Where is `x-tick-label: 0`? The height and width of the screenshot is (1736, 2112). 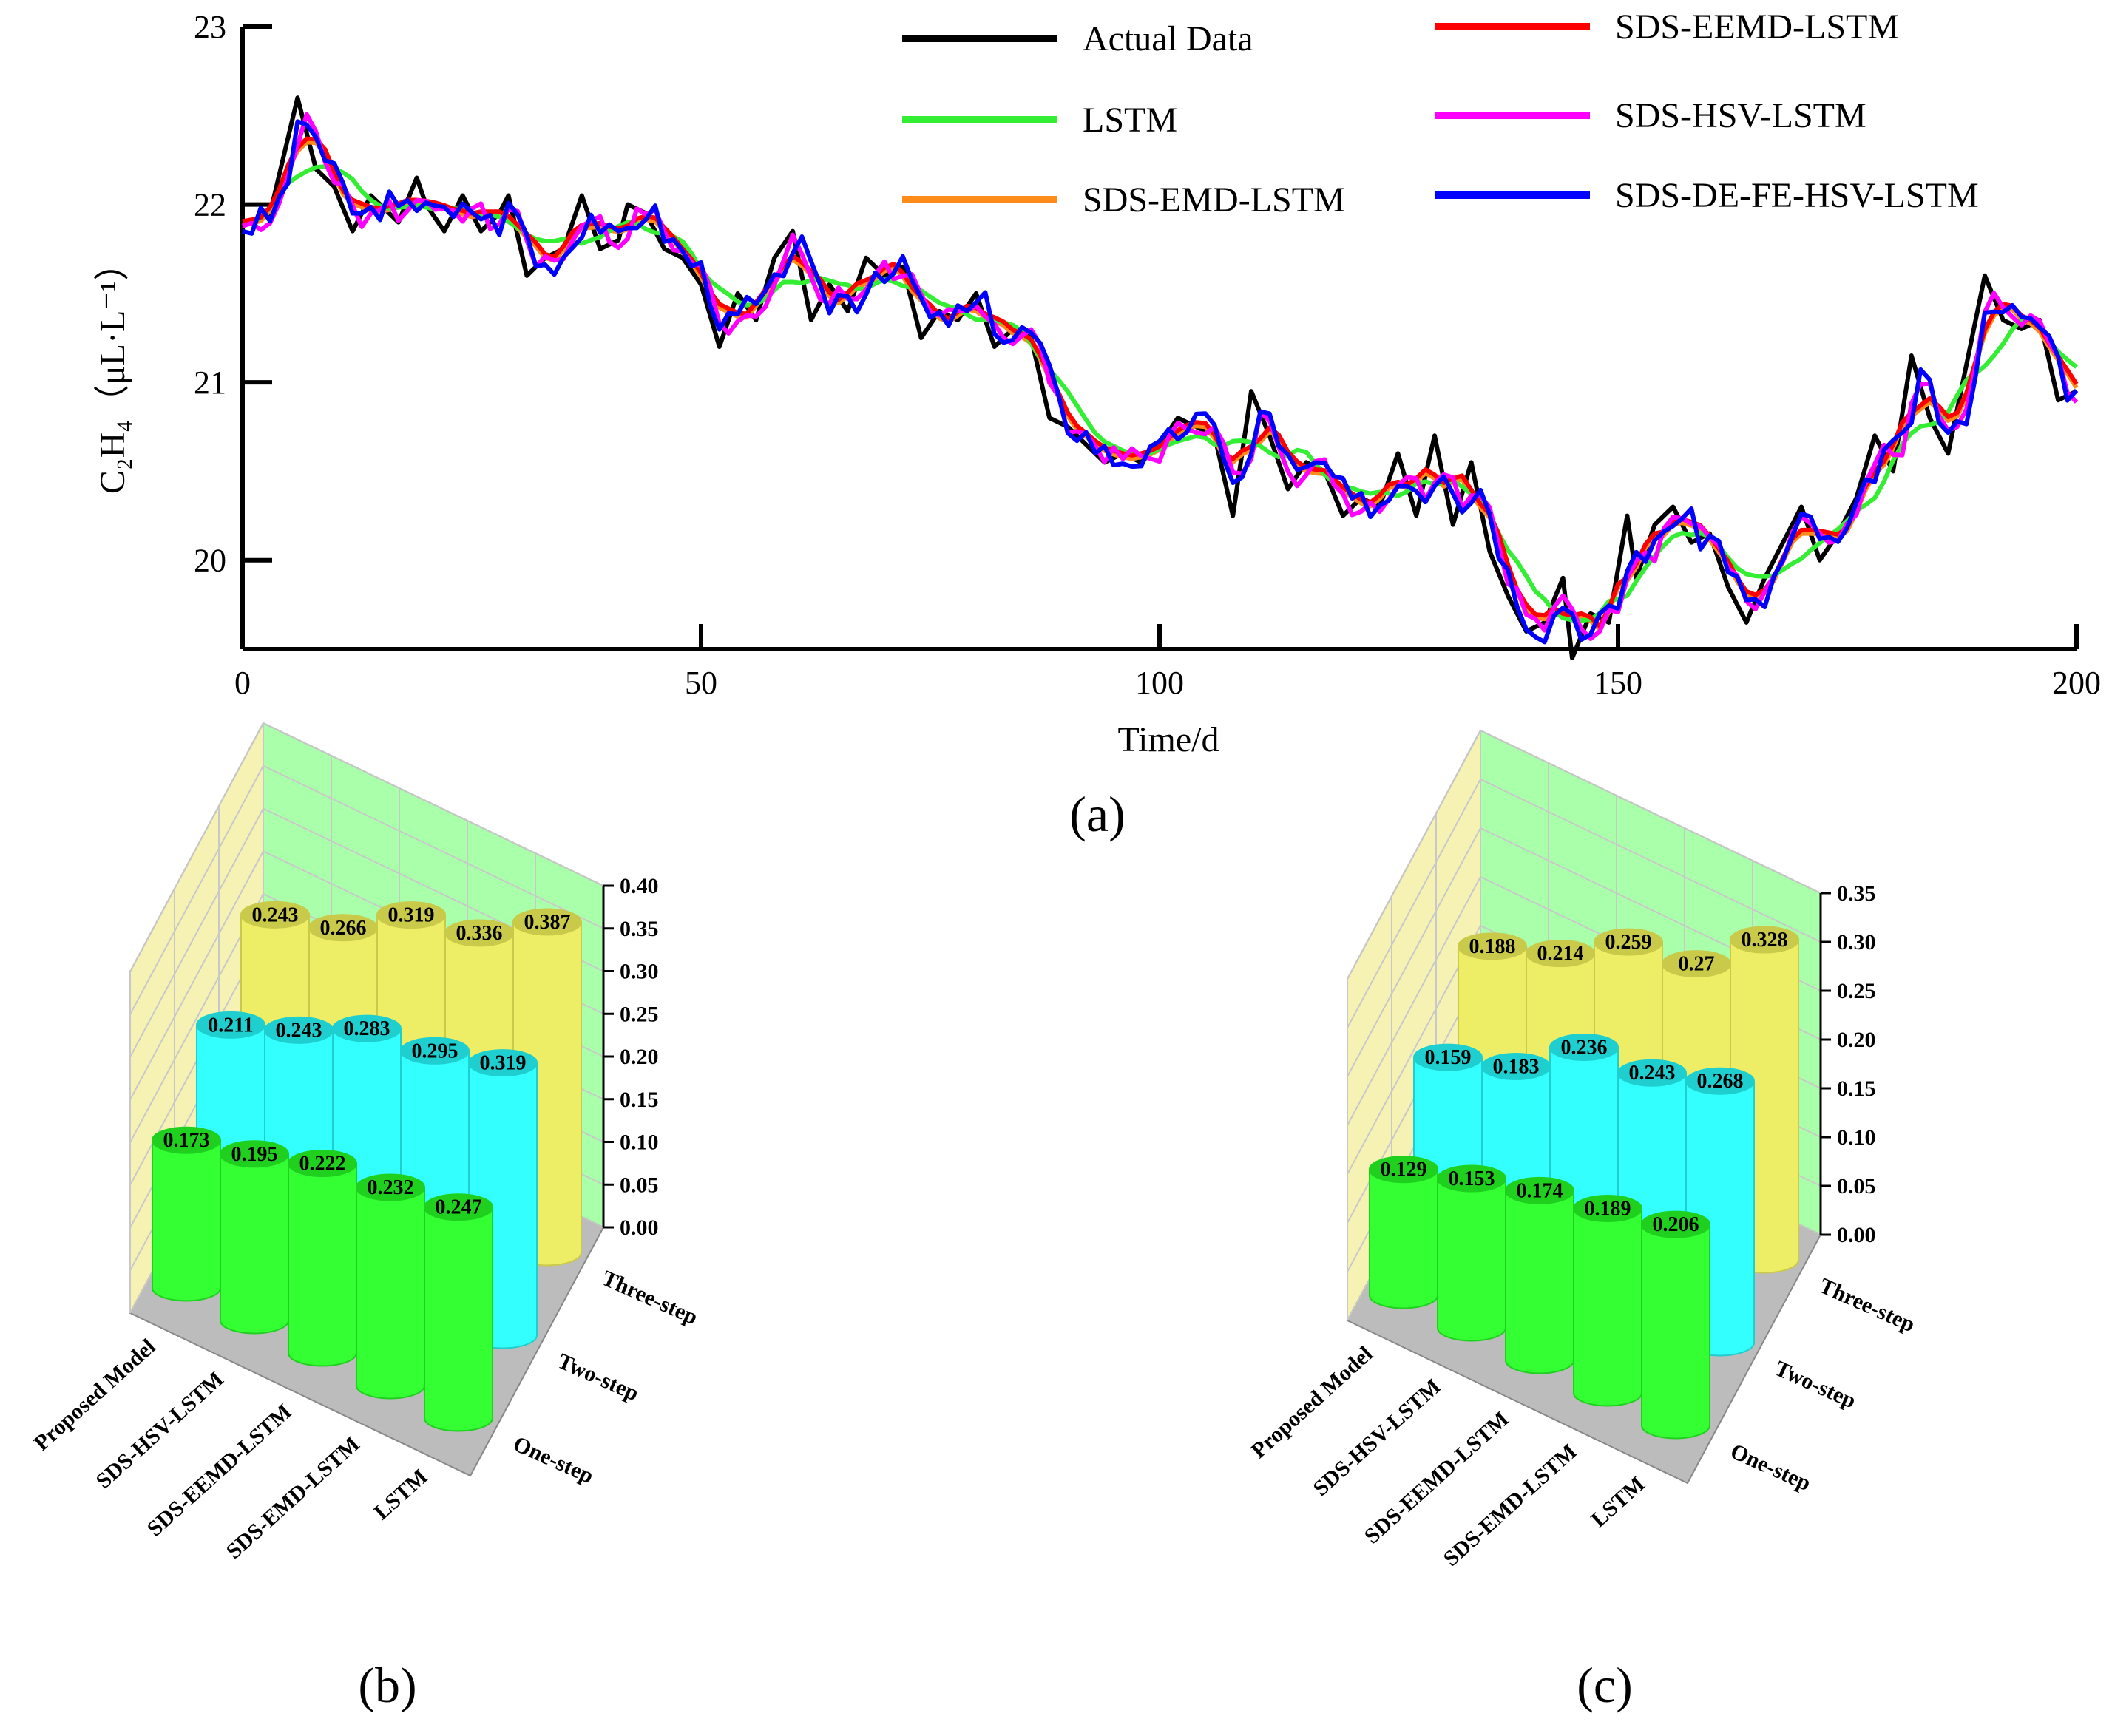 x-tick-label: 0 is located at coordinates (243, 683).